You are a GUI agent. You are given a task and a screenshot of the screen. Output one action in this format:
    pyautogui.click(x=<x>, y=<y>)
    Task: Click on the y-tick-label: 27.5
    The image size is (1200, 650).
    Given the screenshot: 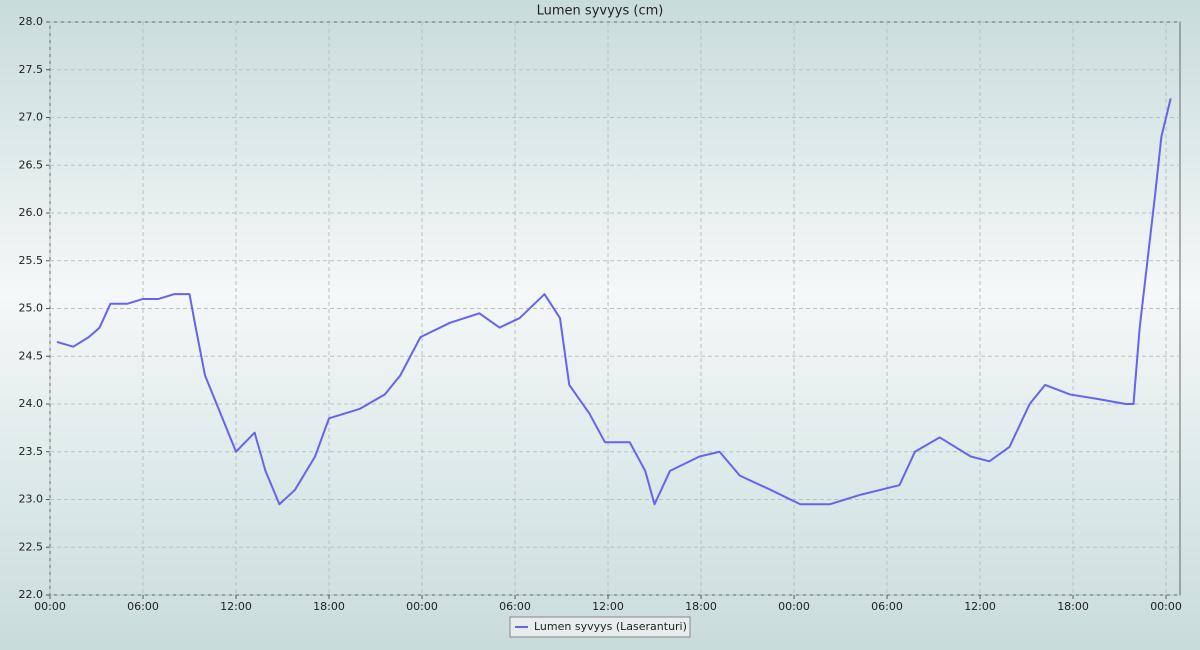 What is the action you would take?
    pyautogui.click(x=31, y=69)
    